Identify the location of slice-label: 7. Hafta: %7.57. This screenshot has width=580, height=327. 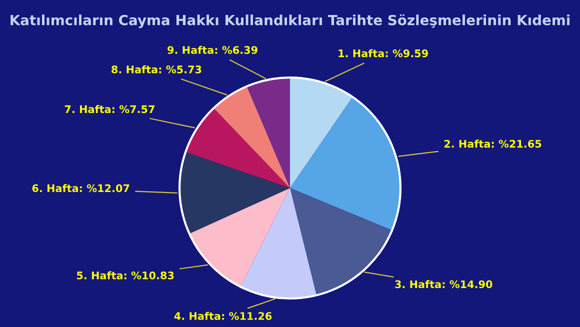
(109, 109).